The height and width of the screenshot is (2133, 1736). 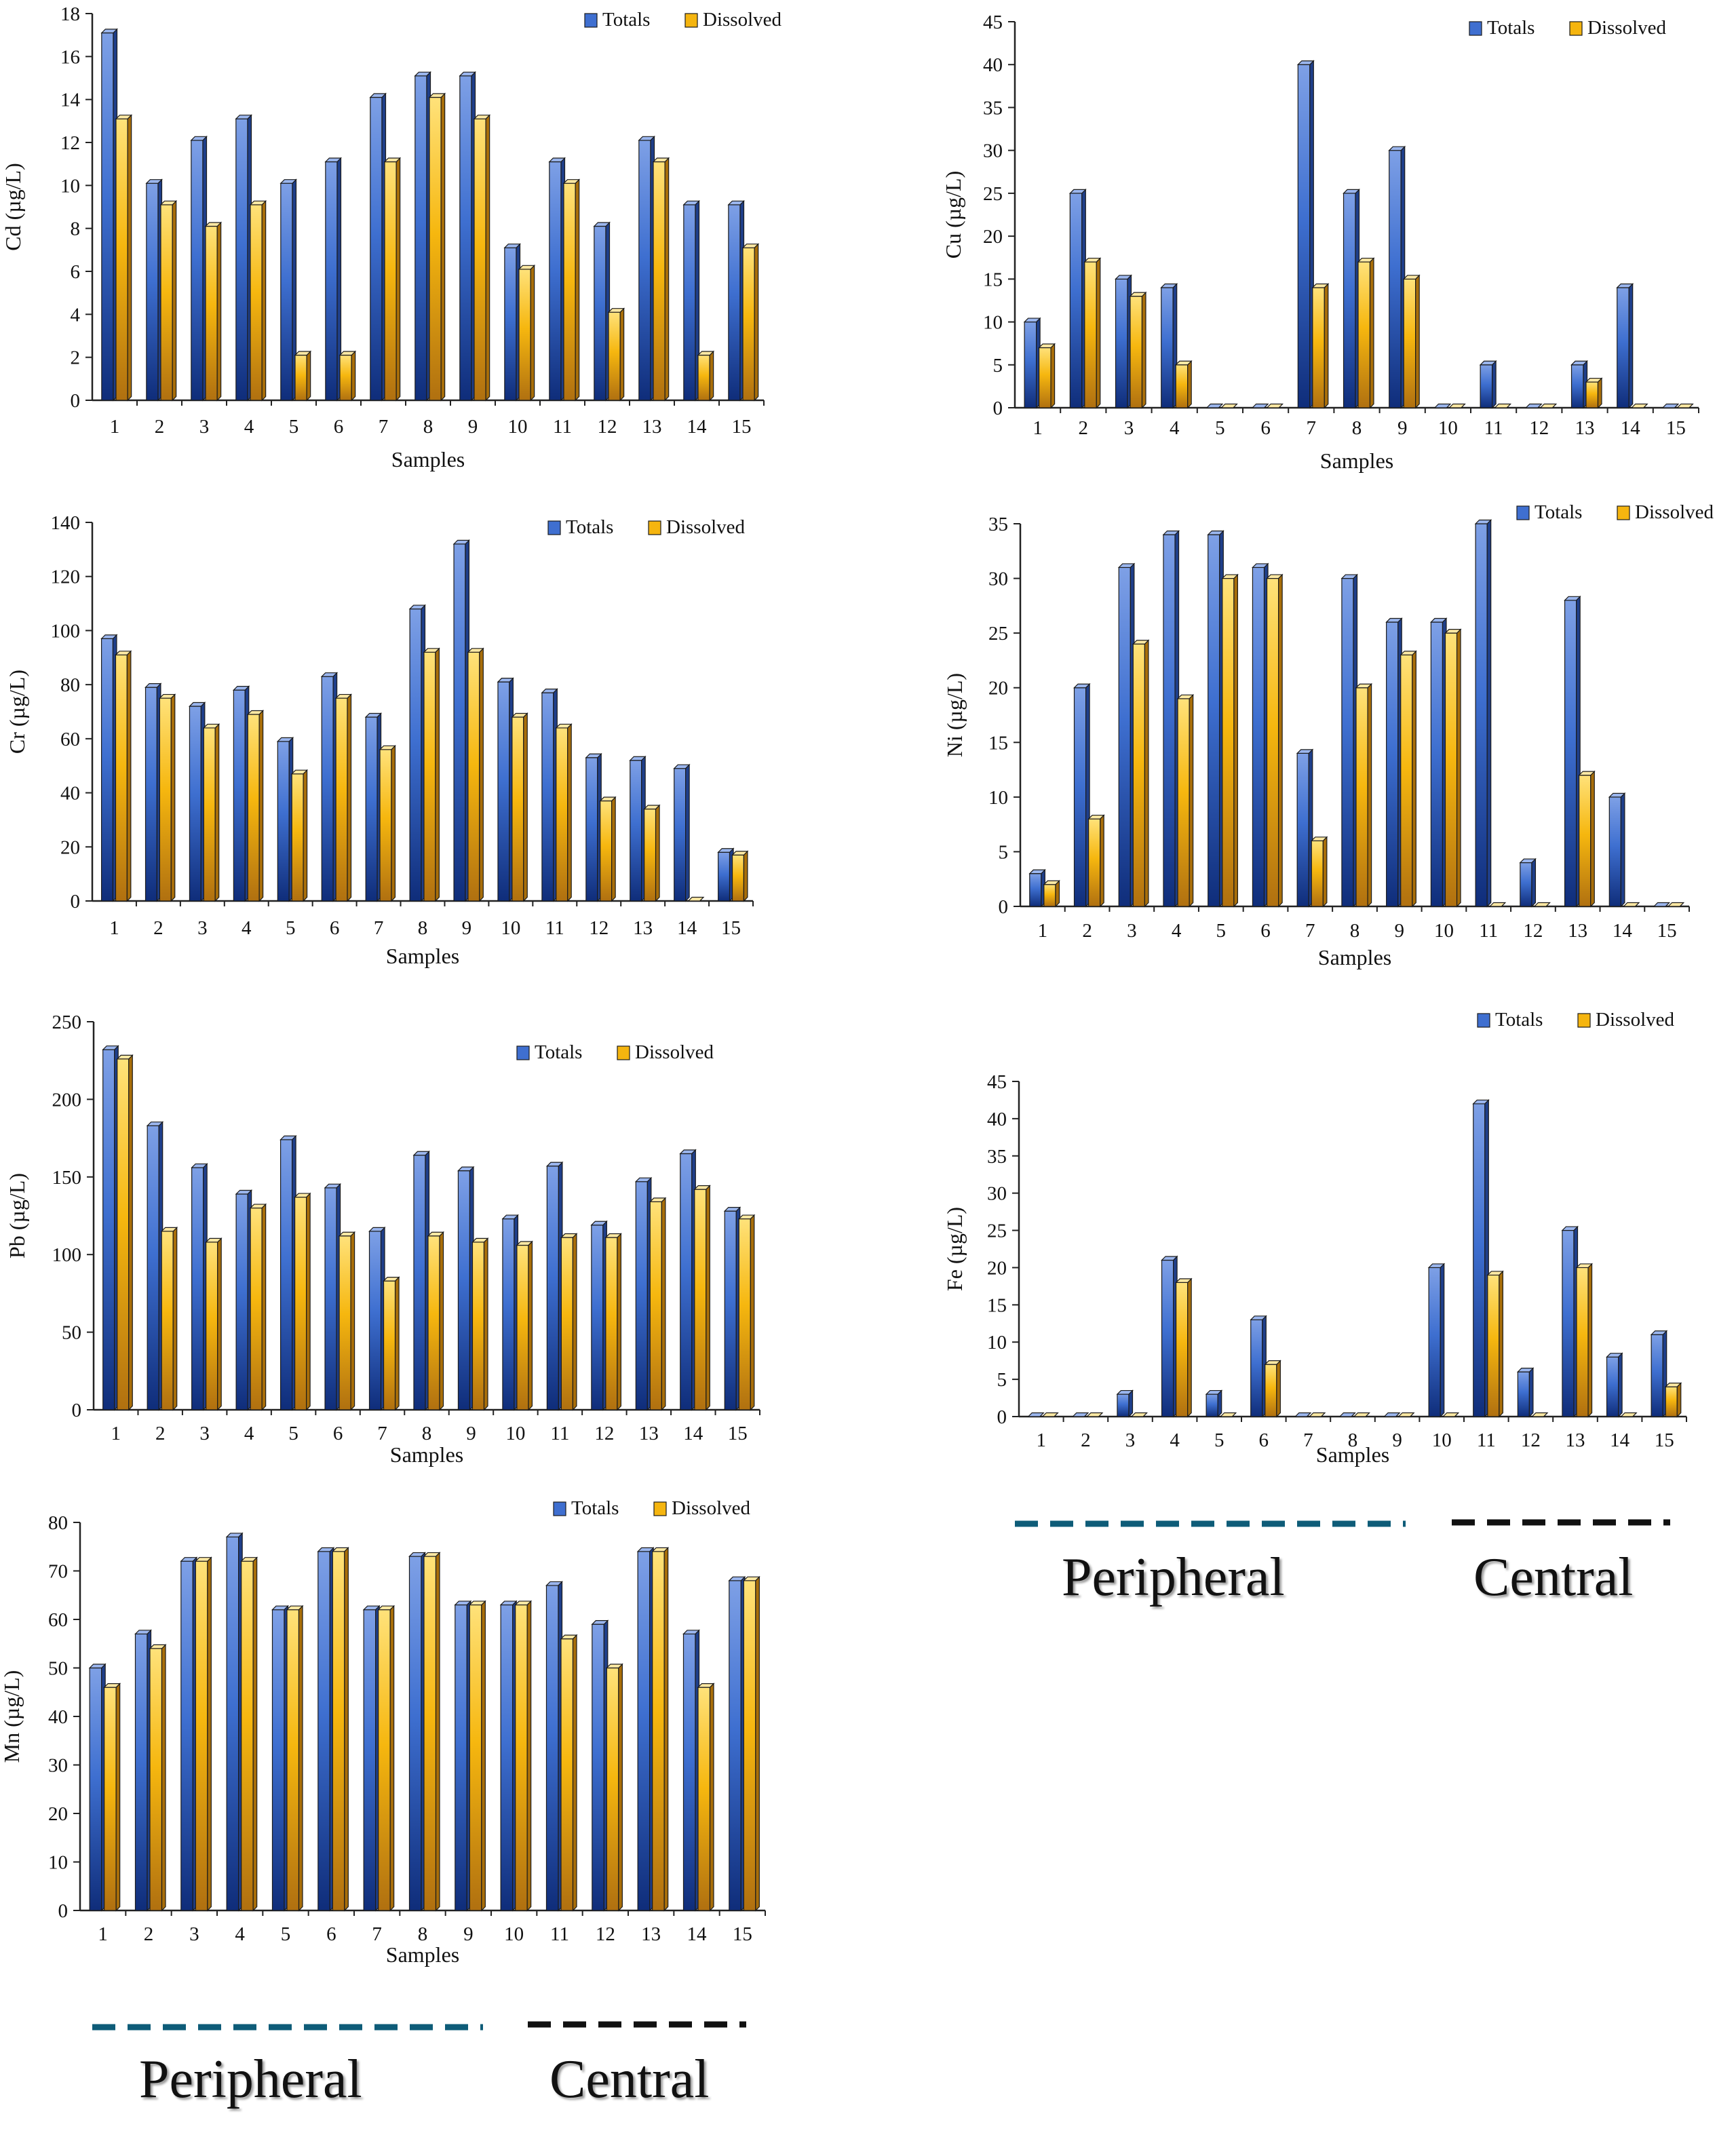 What do you see at coordinates (1356, 460) in the screenshot?
I see `x-axis-label: Samples` at bounding box center [1356, 460].